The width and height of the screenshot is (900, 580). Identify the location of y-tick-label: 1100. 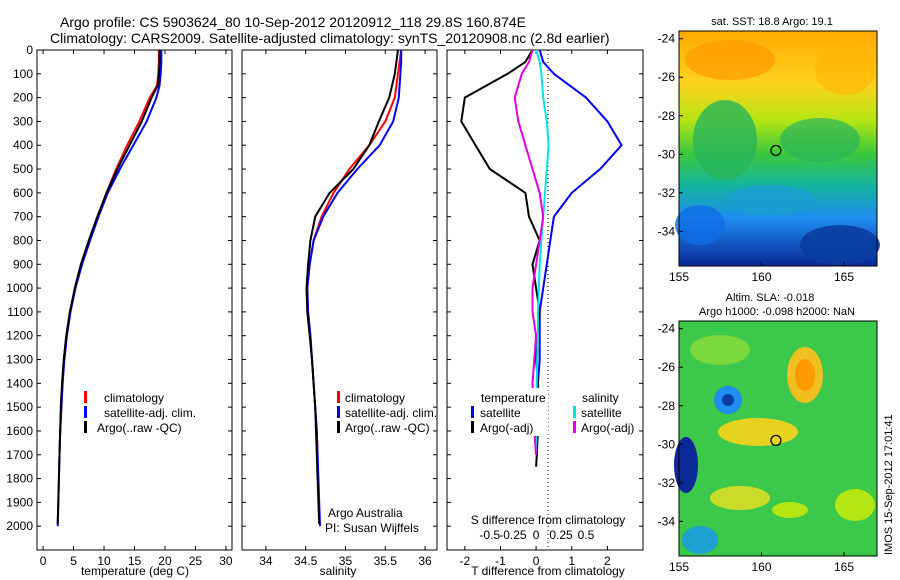
(20, 312).